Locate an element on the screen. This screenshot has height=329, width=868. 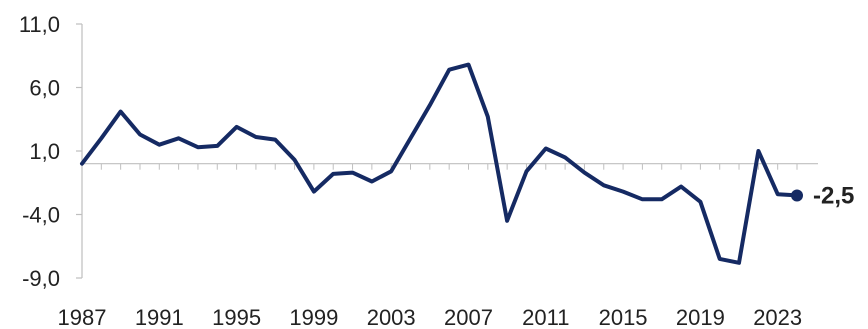
x-axis-tick-labels: 1987 1991 1995 1999 2003 2007 2011 2015 2019 2023 is located at coordinates (430, 317).